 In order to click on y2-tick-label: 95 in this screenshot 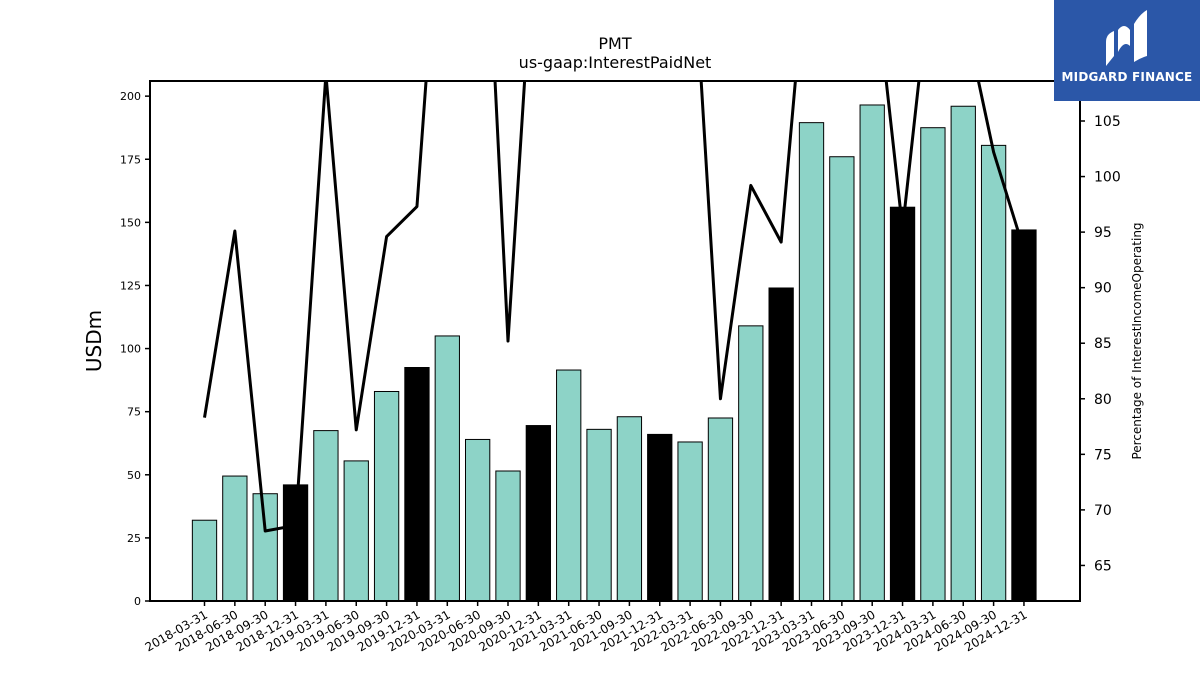, I will do `click(1103, 233)`.